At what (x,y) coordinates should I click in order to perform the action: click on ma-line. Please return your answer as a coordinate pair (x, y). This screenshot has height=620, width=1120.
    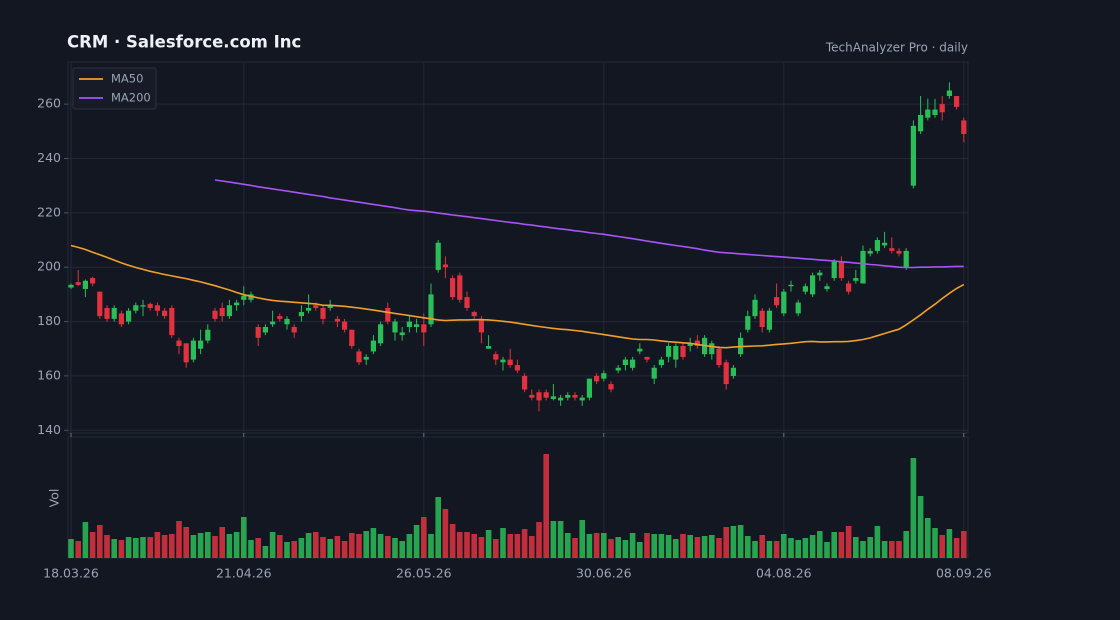
    Looking at the image, I should click on (517, 296).